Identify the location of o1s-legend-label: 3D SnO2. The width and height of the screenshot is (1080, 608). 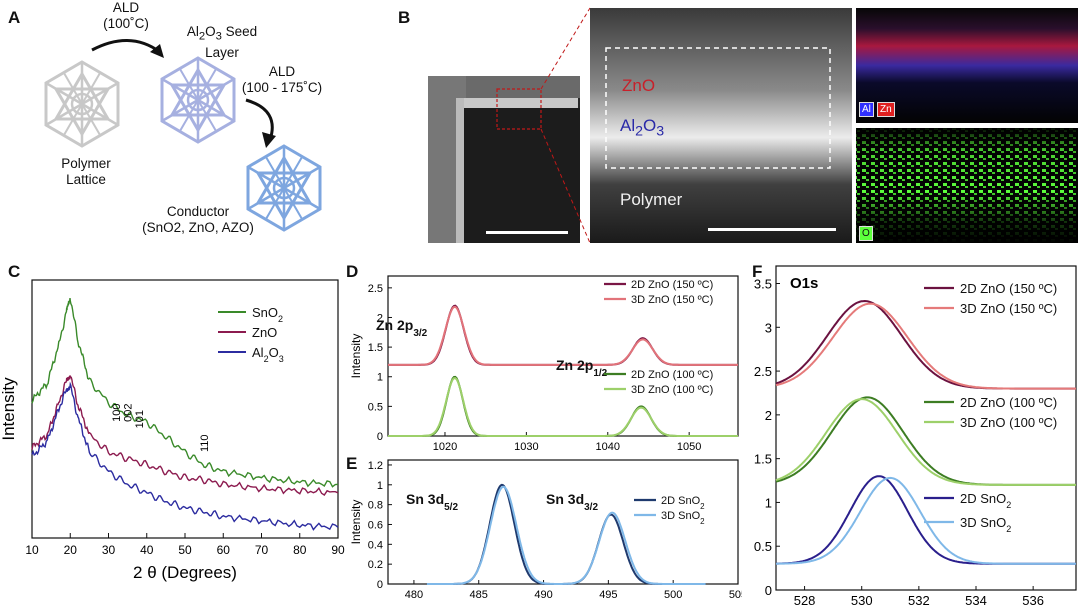
(985, 524).